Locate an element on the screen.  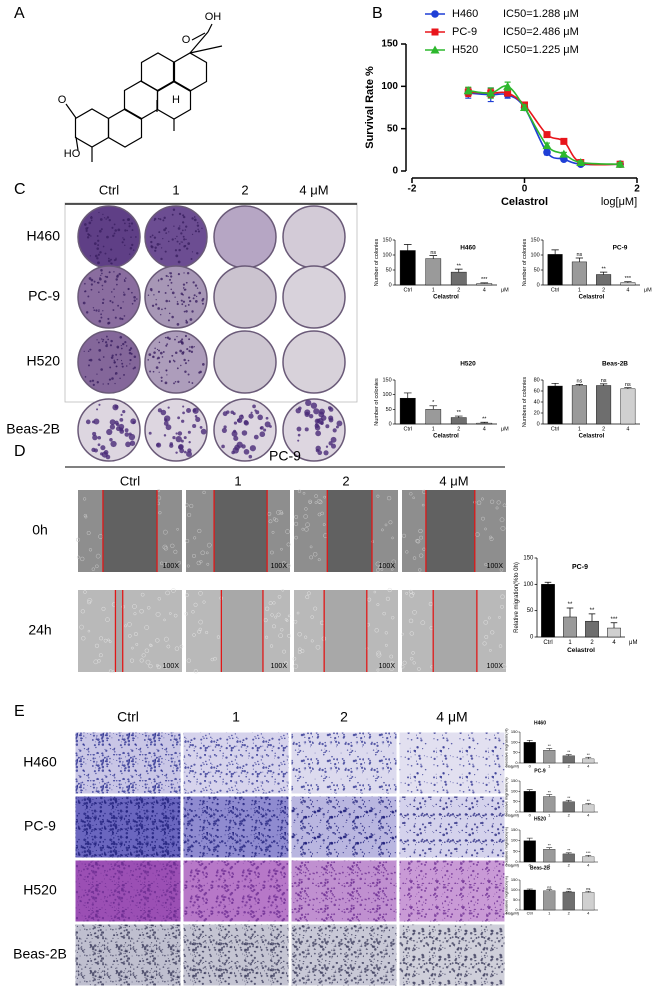
y-tick-label: 100 is located at coordinates (387, 395).